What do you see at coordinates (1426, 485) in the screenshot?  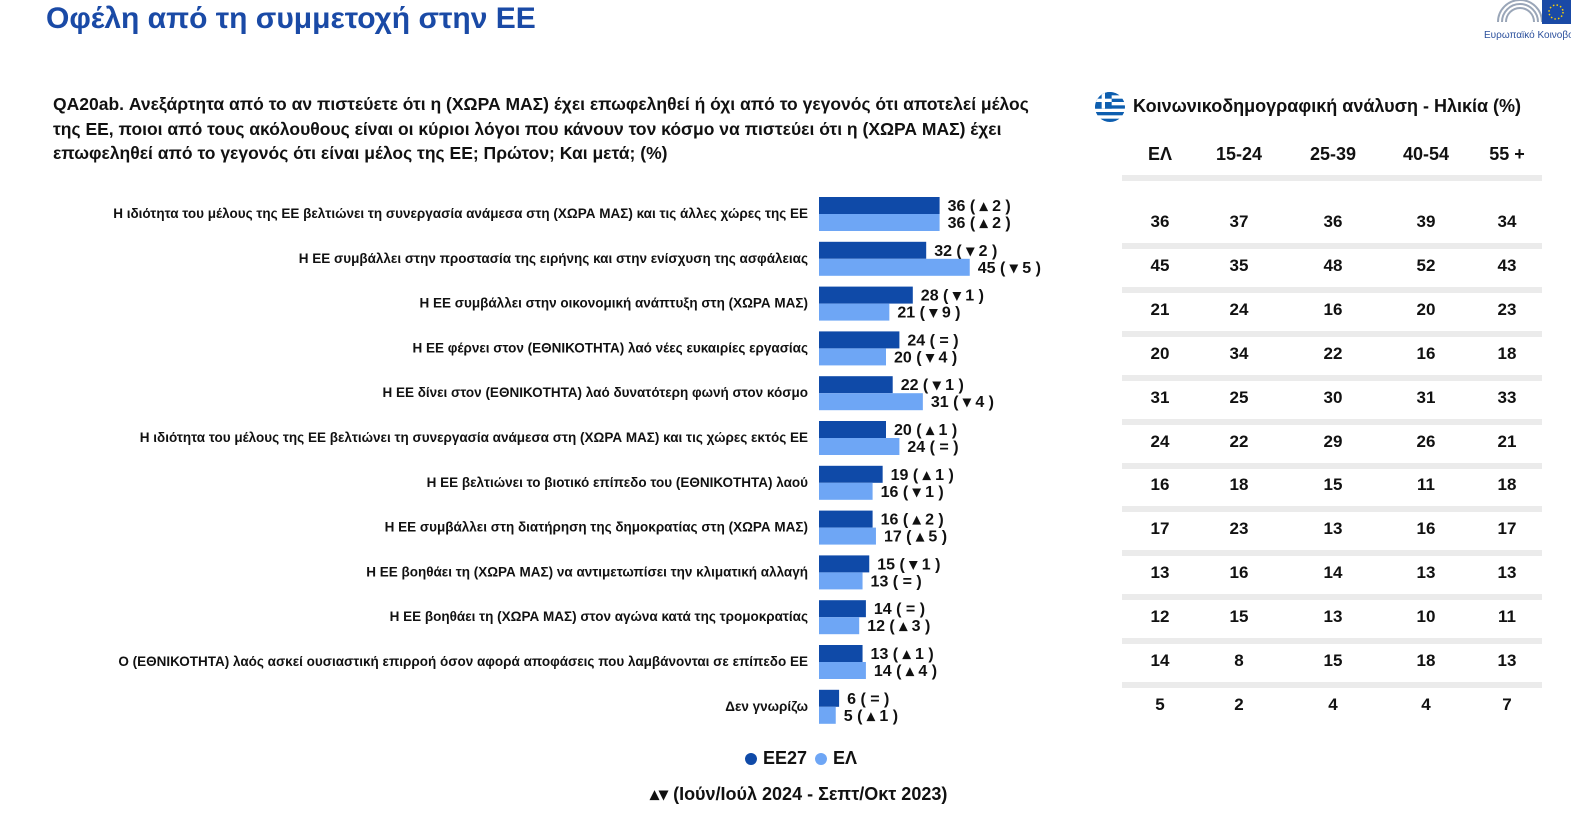 I see `table-cell: 11` at bounding box center [1426, 485].